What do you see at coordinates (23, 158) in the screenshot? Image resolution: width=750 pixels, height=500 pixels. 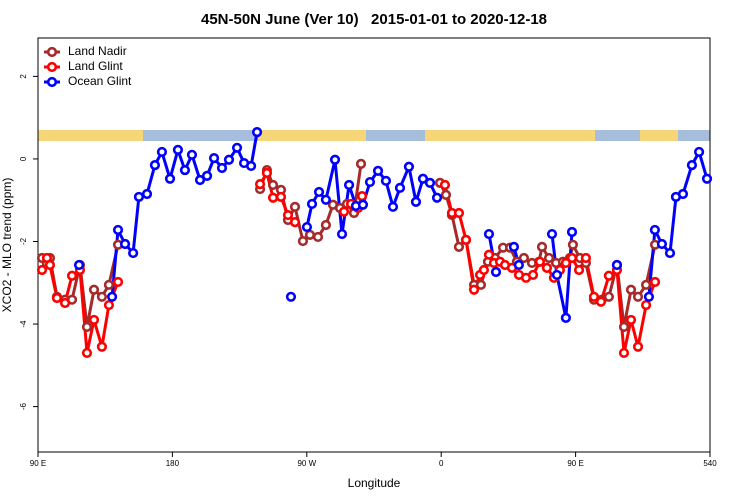 I see `y-tick-label: 0` at bounding box center [23, 158].